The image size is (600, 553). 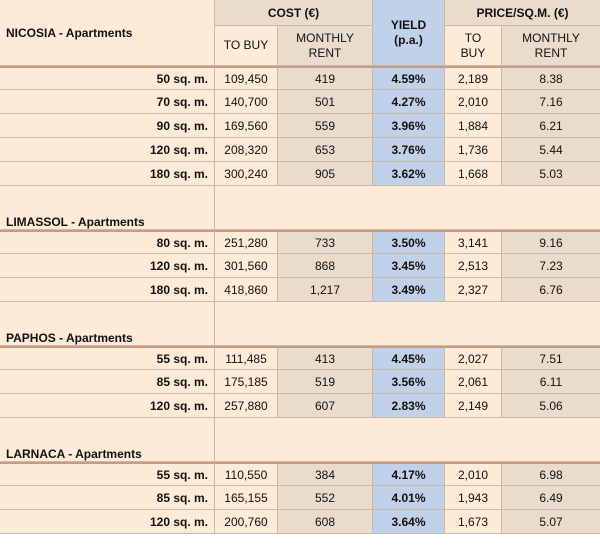 I want to click on table-row: 55 sq. m. 111,485 413 4.45% 2,027 7.51, so click(x=300, y=358).